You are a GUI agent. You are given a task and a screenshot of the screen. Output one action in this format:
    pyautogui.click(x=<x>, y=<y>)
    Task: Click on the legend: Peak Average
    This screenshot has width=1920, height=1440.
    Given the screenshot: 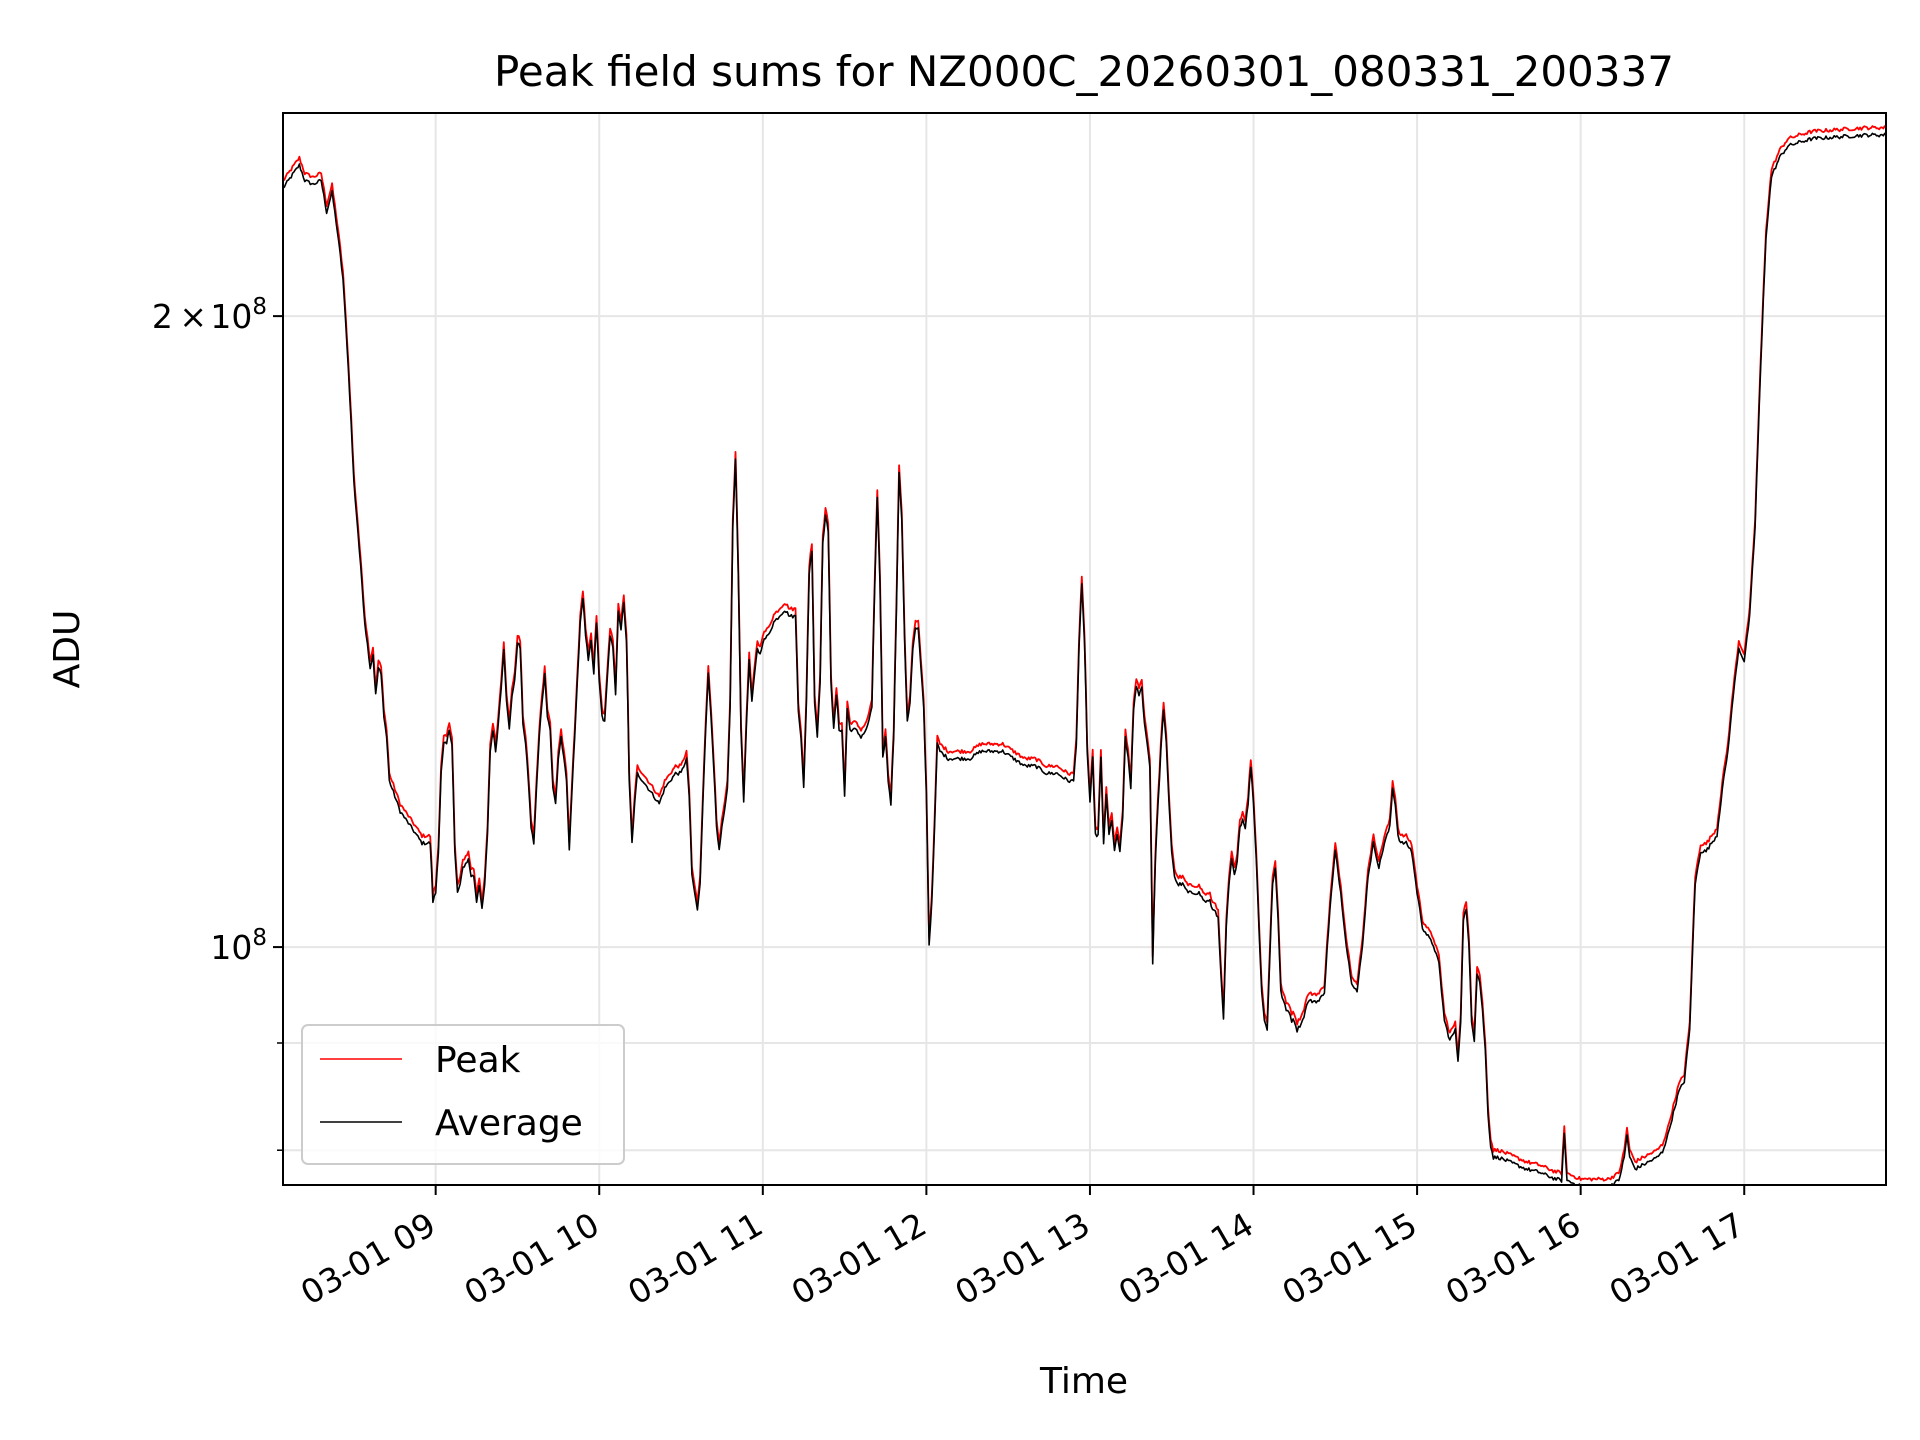 What is the action you would take?
    pyautogui.click(x=463, y=1094)
    